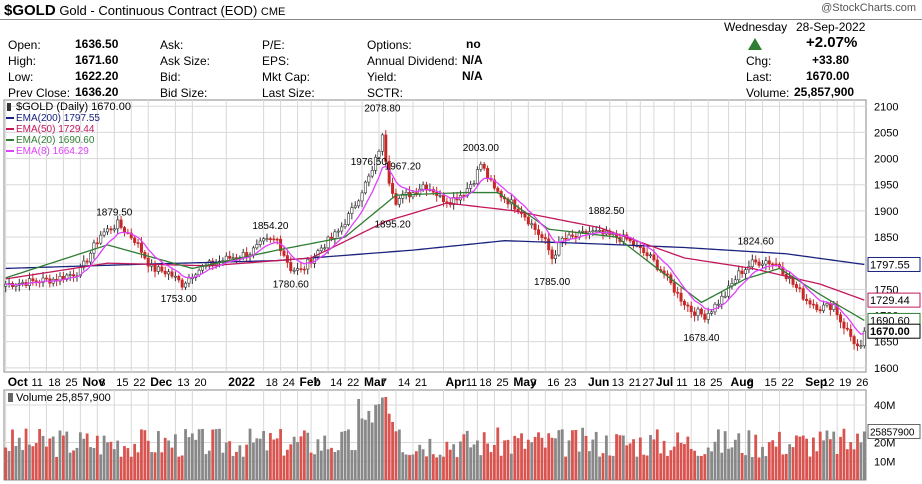 The image size is (922, 484). Describe the element at coordinates (756, 27) in the screenshot. I see `day-label: Wednesday` at that location.